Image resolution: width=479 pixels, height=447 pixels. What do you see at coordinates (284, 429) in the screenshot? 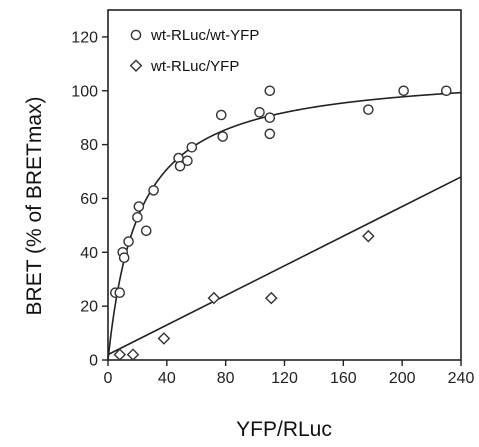
I see `x-axis-title: YFP/RLuc` at bounding box center [284, 429].